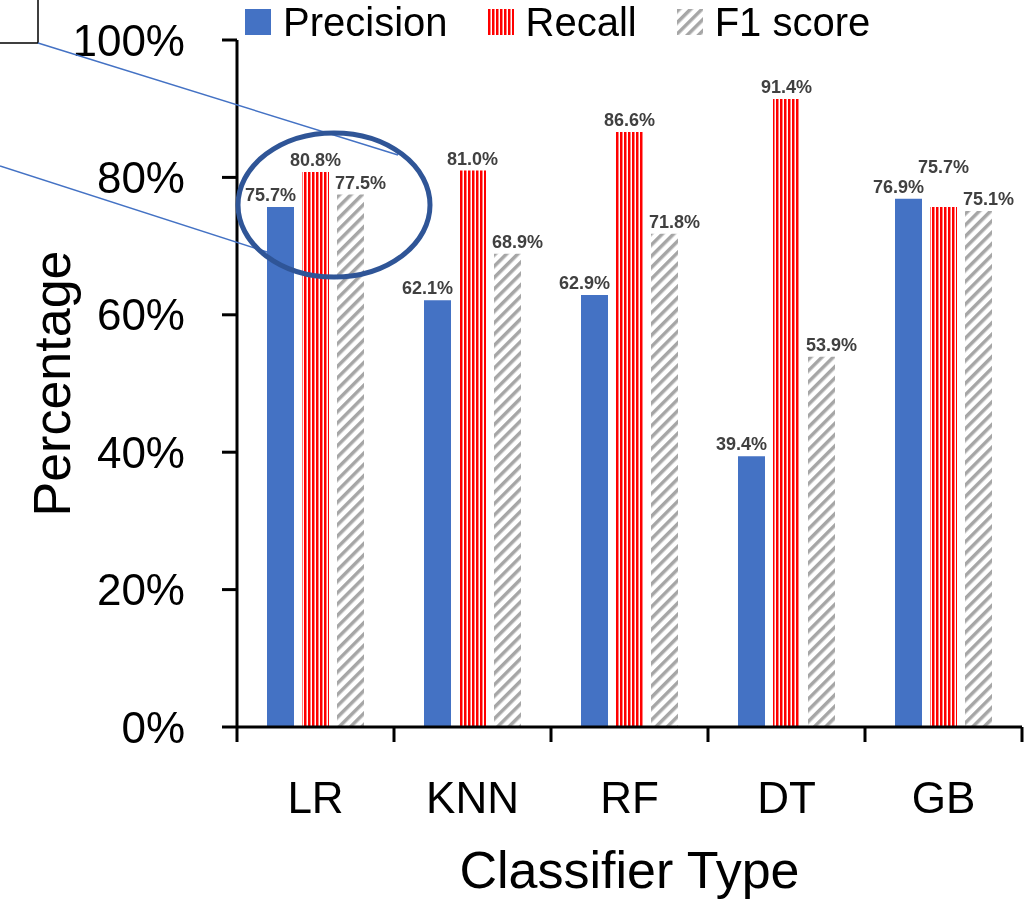 Image resolution: width=1027 pixels, height=908 pixels. What do you see at coordinates (360, 182) in the screenshot?
I see `data-label: 77.5%` at bounding box center [360, 182].